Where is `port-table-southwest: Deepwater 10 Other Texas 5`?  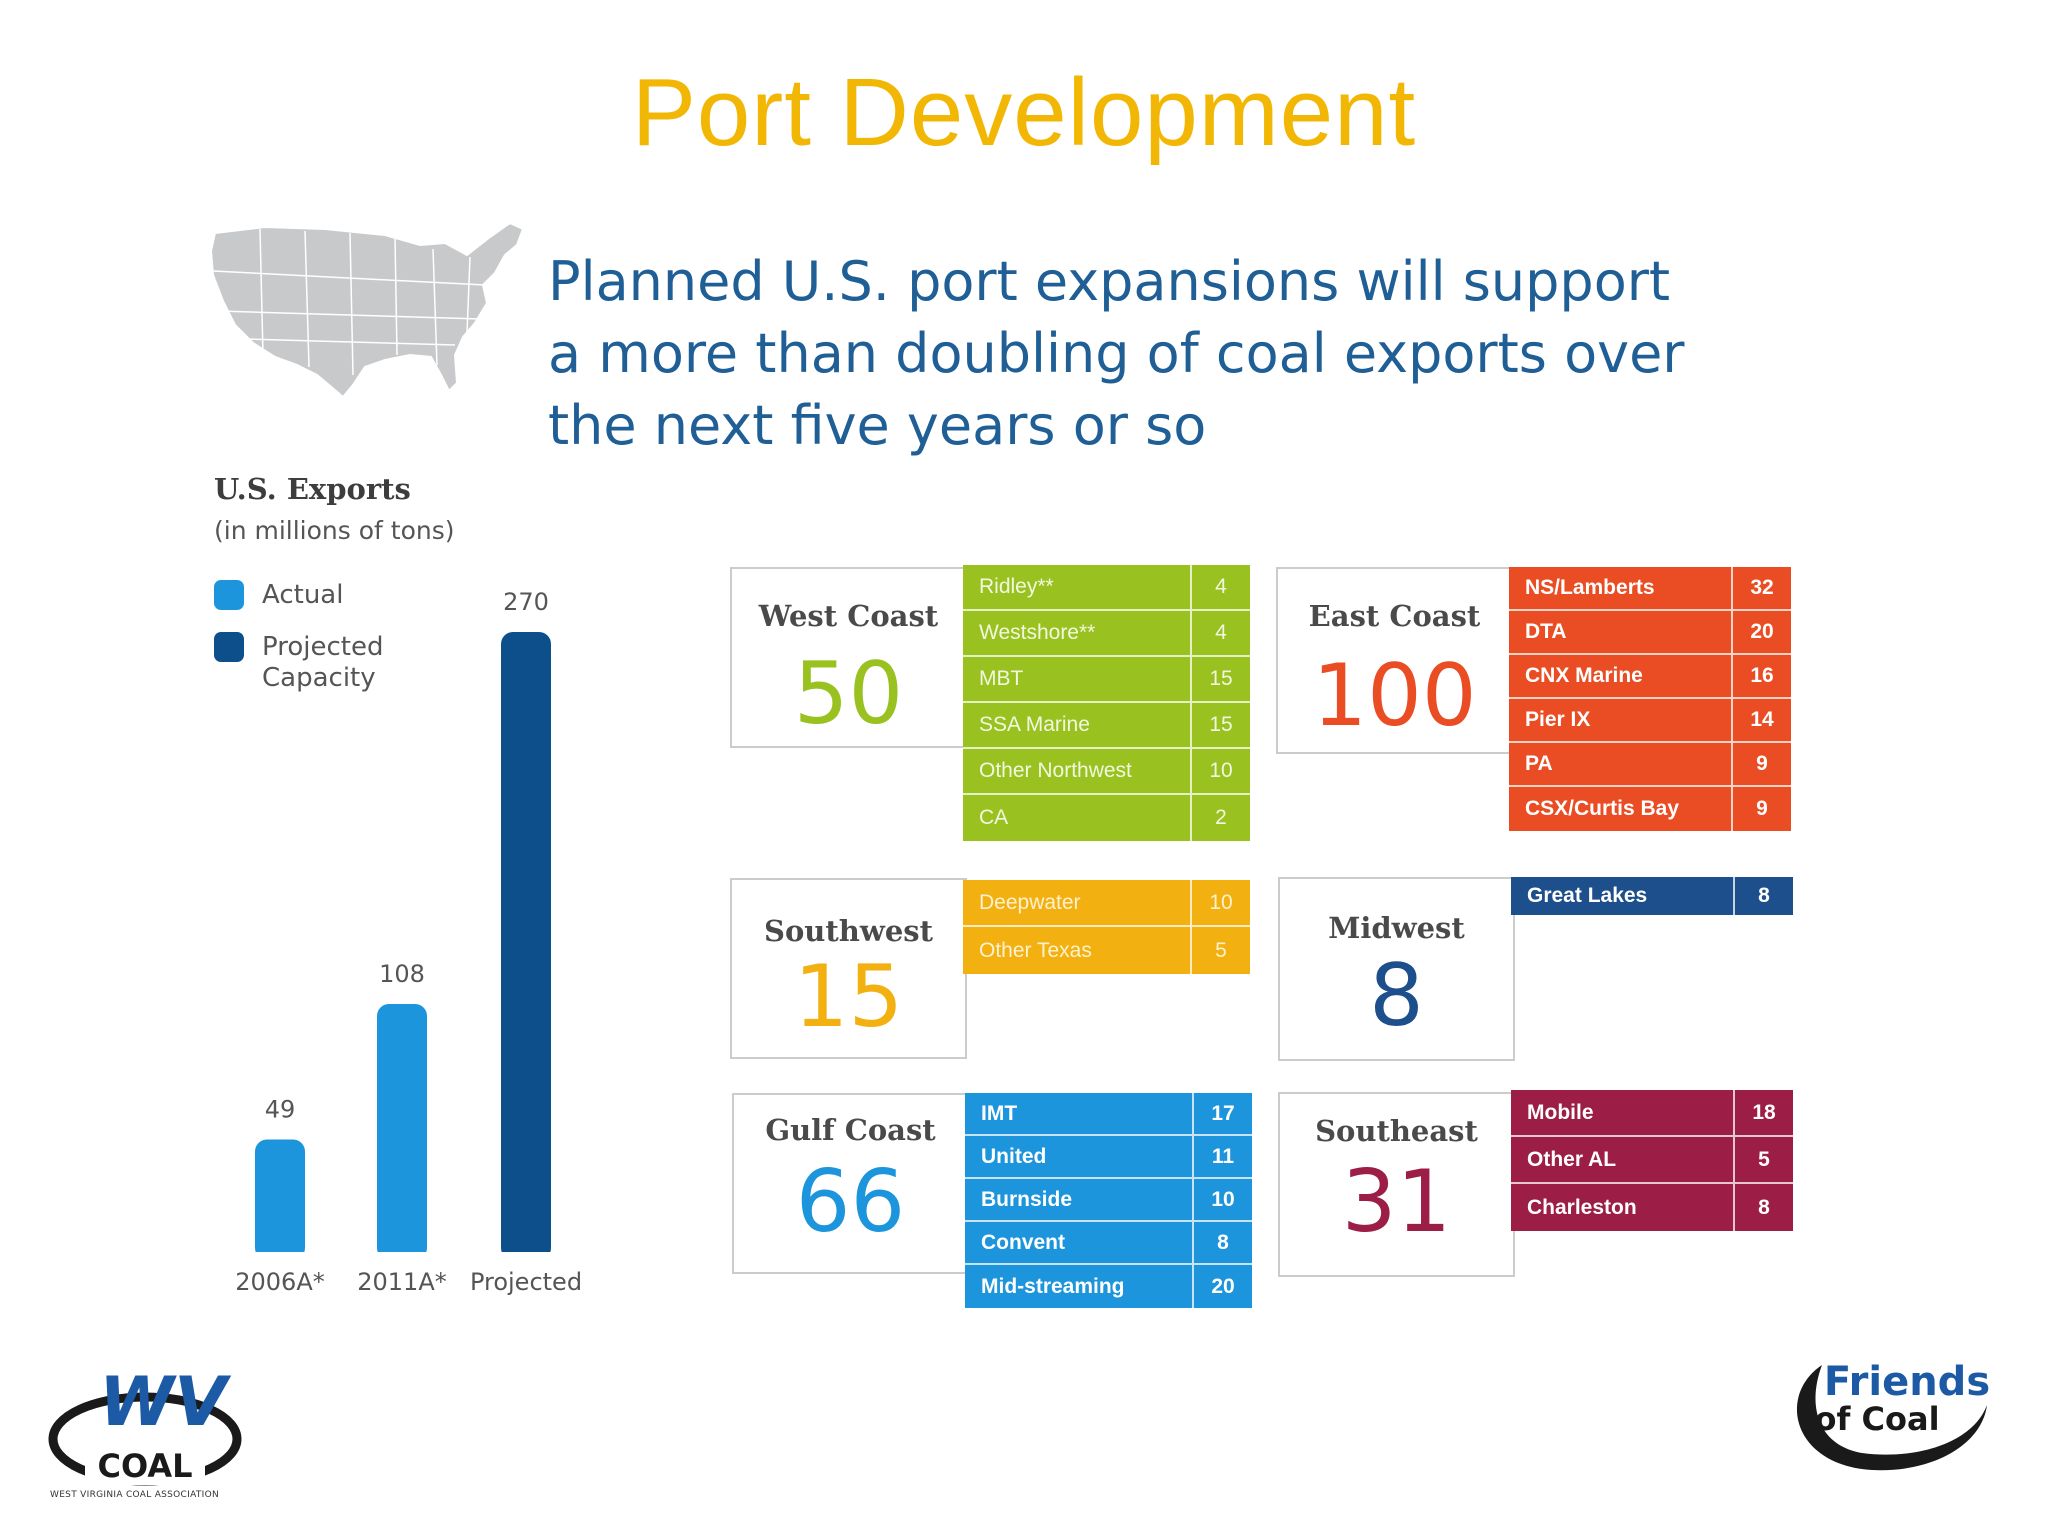 port-table-southwest: Deepwater 10 Other Texas 5 is located at coordinates (1106, 927).